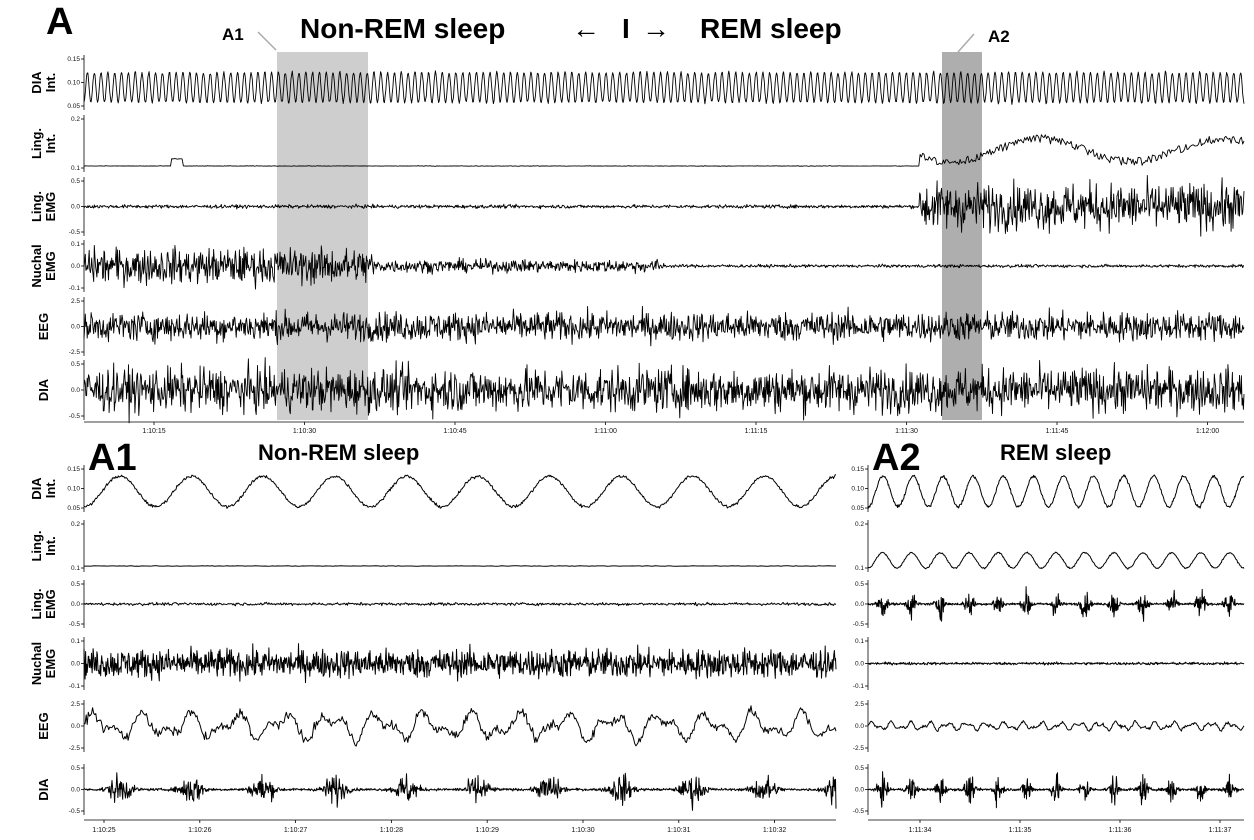 This screenshot has width=1254, height=840. What do you see at coordinates (454, 431) in the screenshot?
I see `a-x-tick: 1:10:45` at bounding box center [454, 431].